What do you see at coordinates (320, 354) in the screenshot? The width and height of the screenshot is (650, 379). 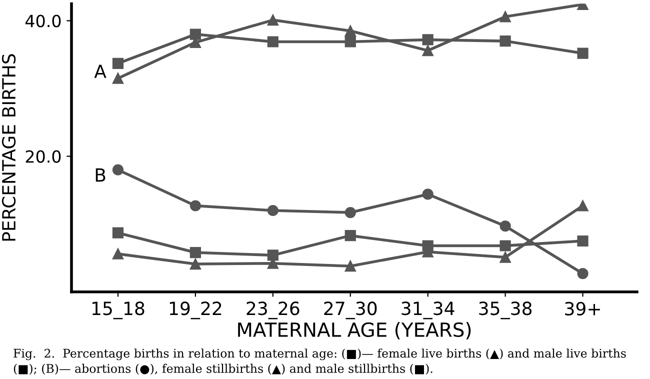 I see `caption: Fig. 2. Percentage births in relation to maternal age: (■)— female live births (▲) and male live births` at bounding box center [320, 354].